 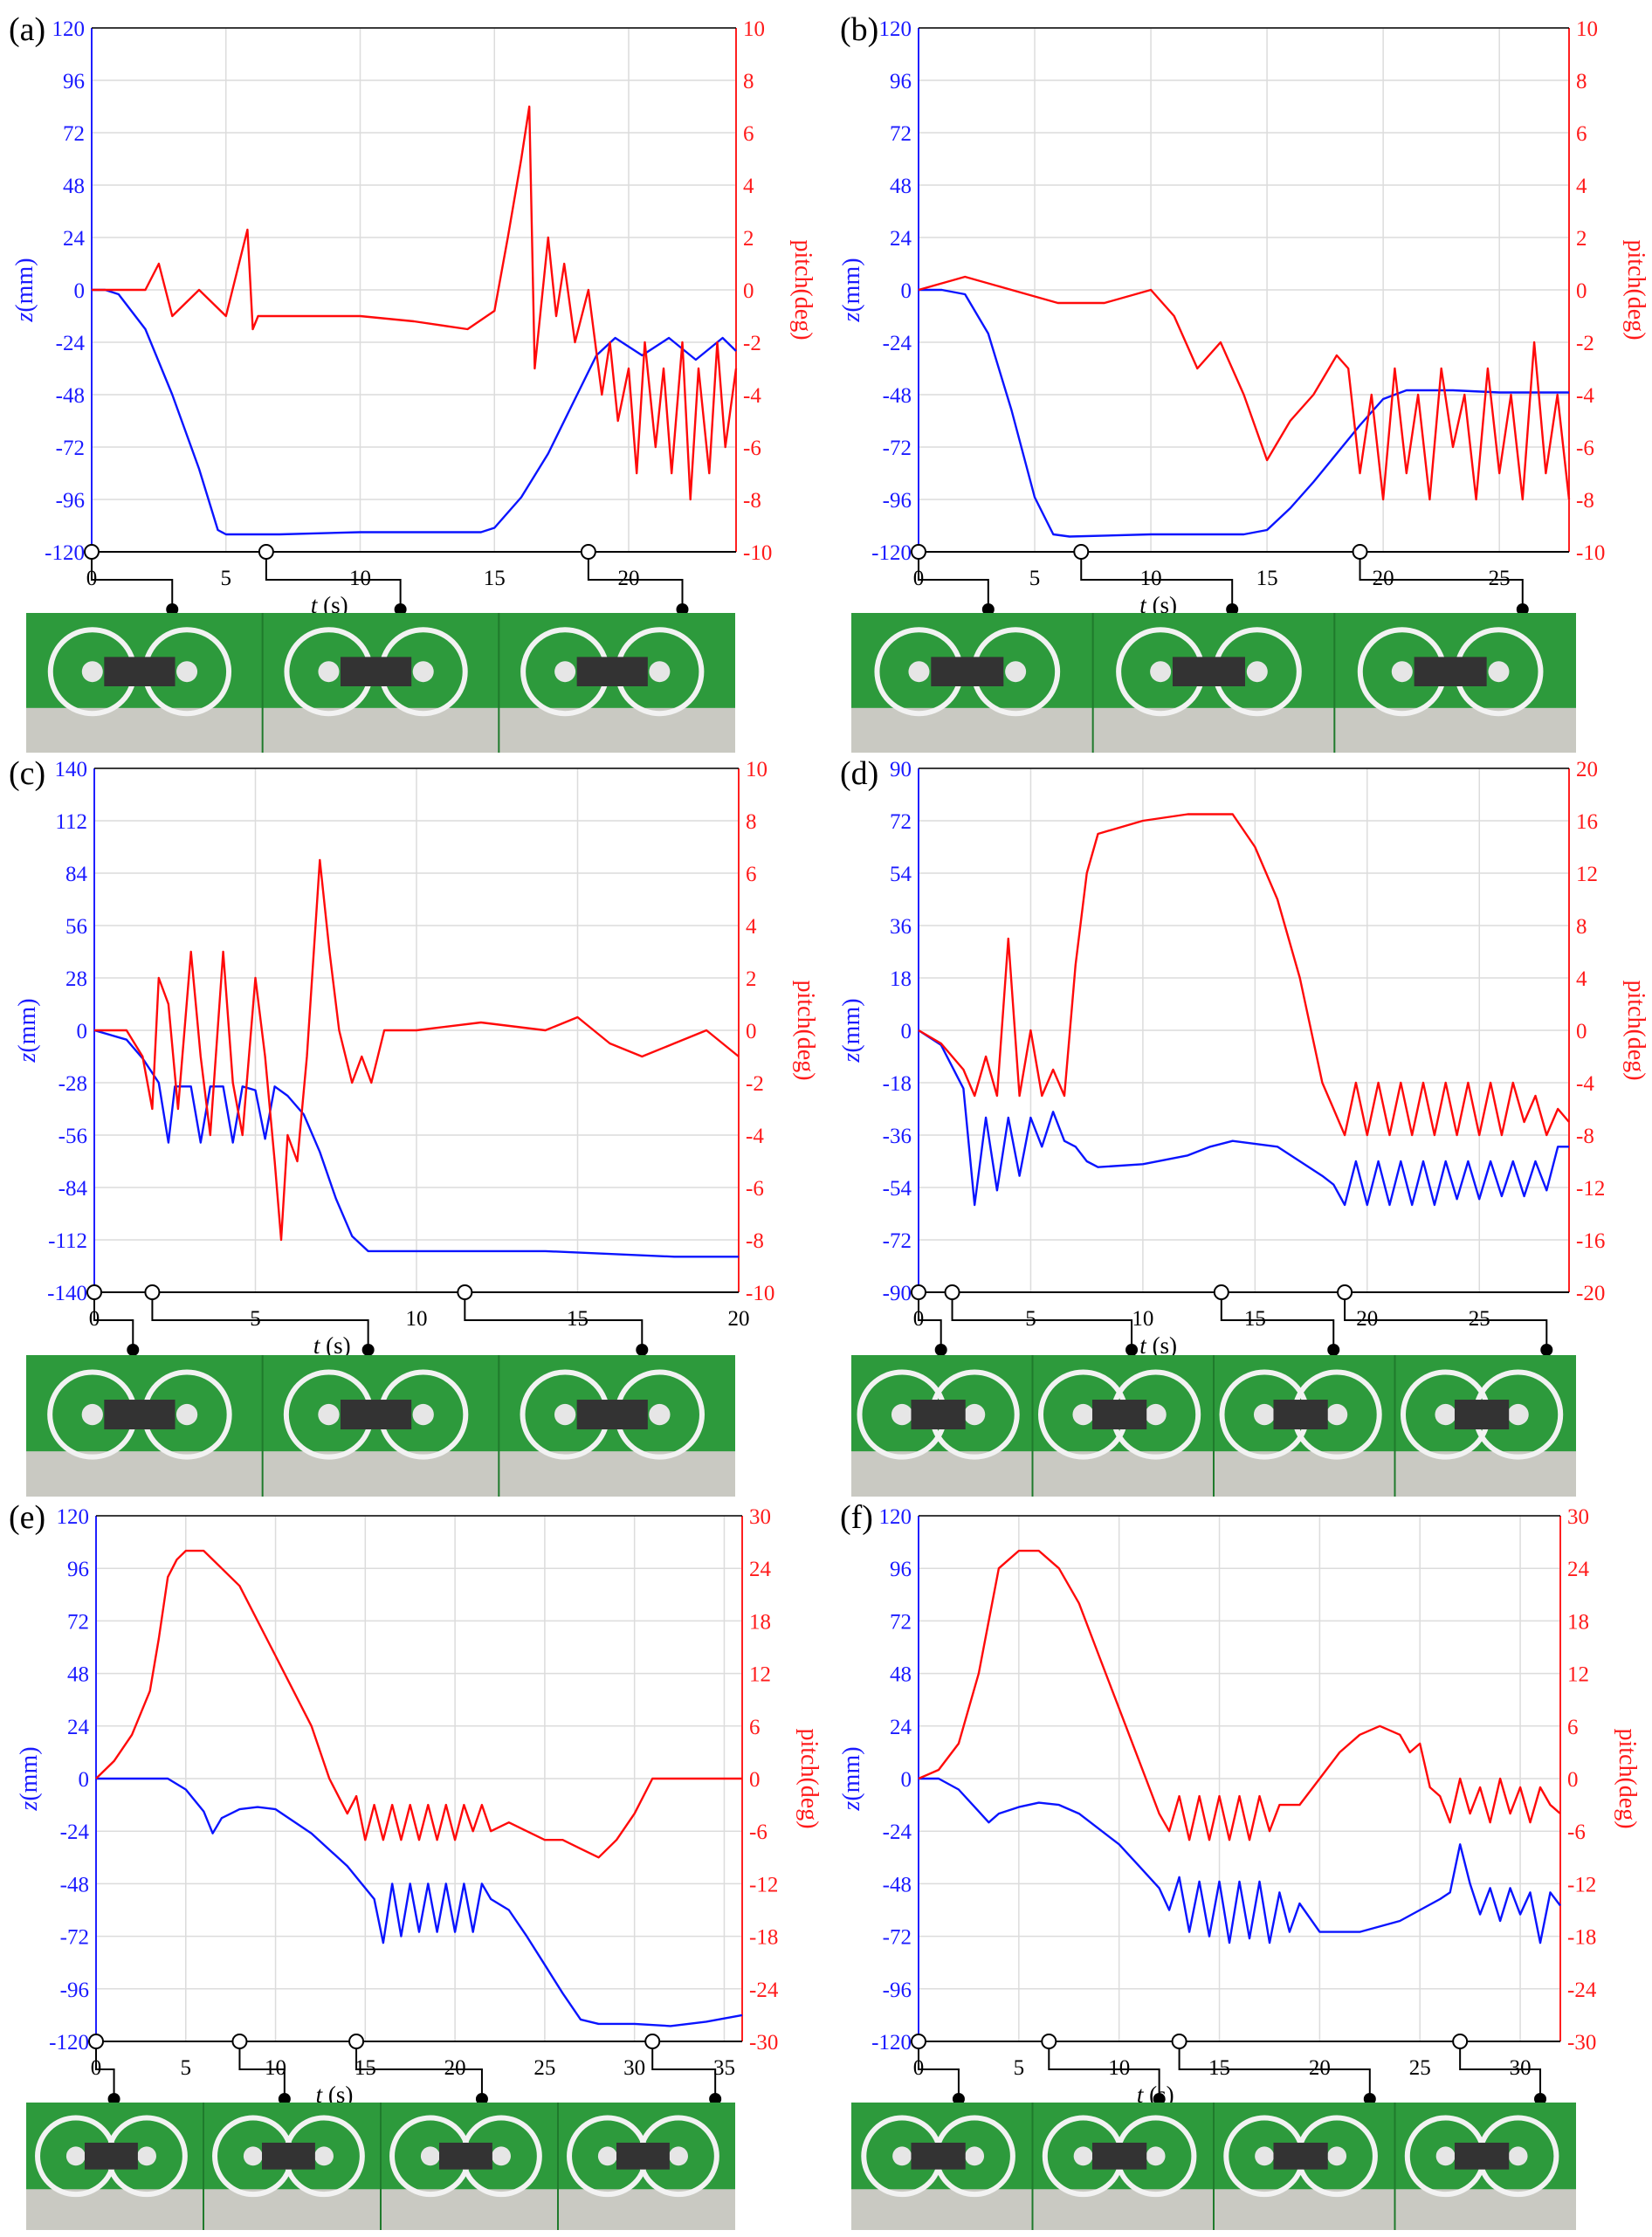 I want to click on y-tick-right-label: 12, so click(x=1587, y=874).